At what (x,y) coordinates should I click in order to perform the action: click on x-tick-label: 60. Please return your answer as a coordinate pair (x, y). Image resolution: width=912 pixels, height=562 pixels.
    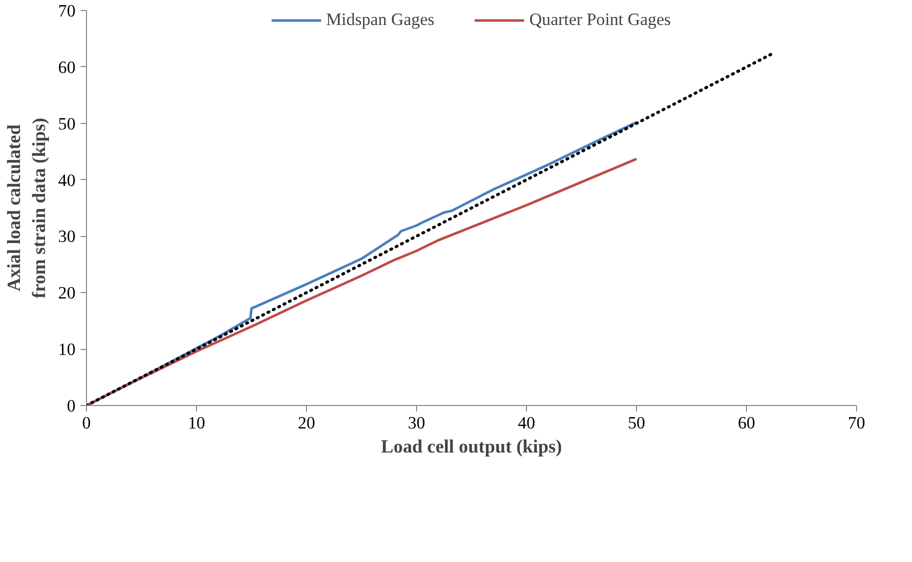
    Looking at the image, I should click on (747, 423).